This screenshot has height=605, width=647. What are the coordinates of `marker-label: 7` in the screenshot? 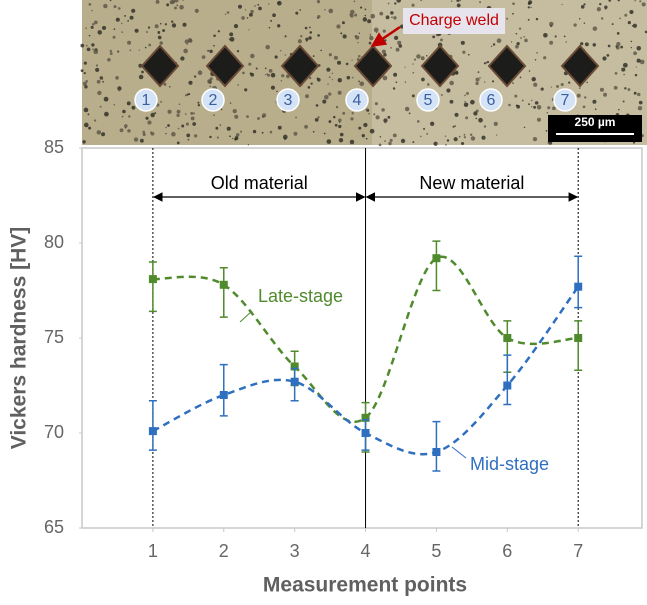 It's located at (565, 100).